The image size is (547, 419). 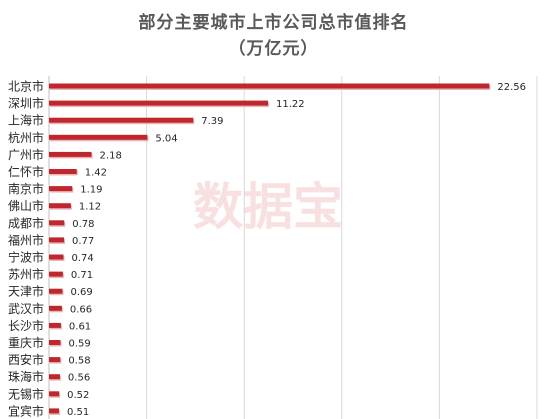 I want to click on data-label: 0.69, so click(x=81, y=292).